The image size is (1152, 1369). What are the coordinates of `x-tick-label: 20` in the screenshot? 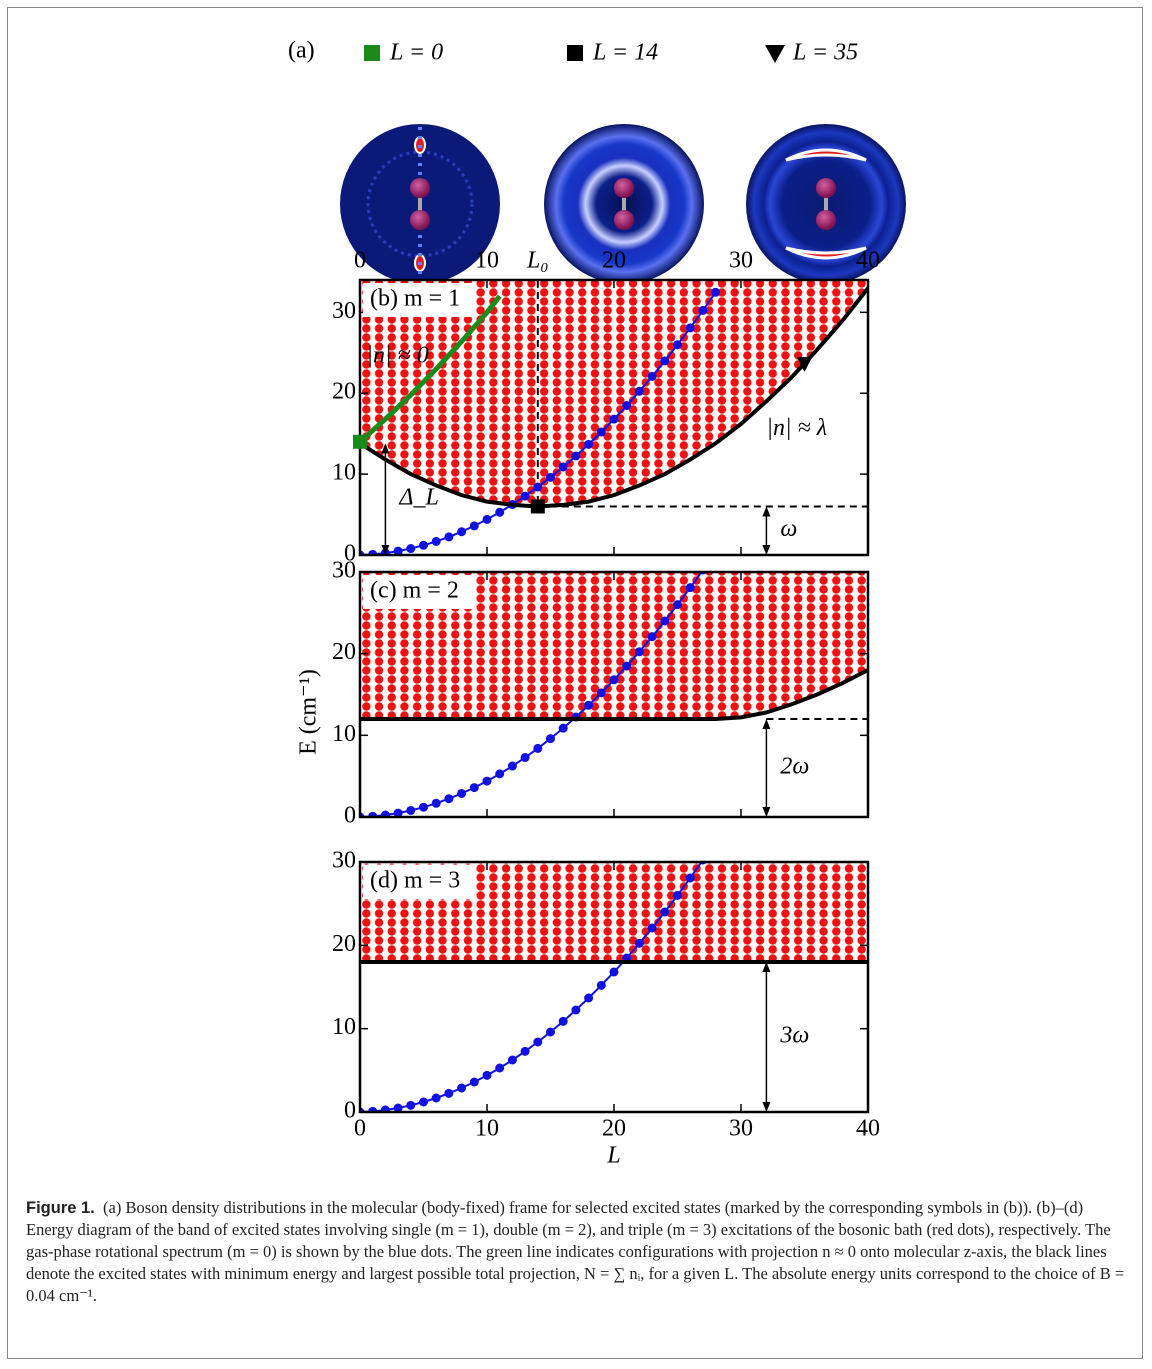 It's located at (614, 1129).